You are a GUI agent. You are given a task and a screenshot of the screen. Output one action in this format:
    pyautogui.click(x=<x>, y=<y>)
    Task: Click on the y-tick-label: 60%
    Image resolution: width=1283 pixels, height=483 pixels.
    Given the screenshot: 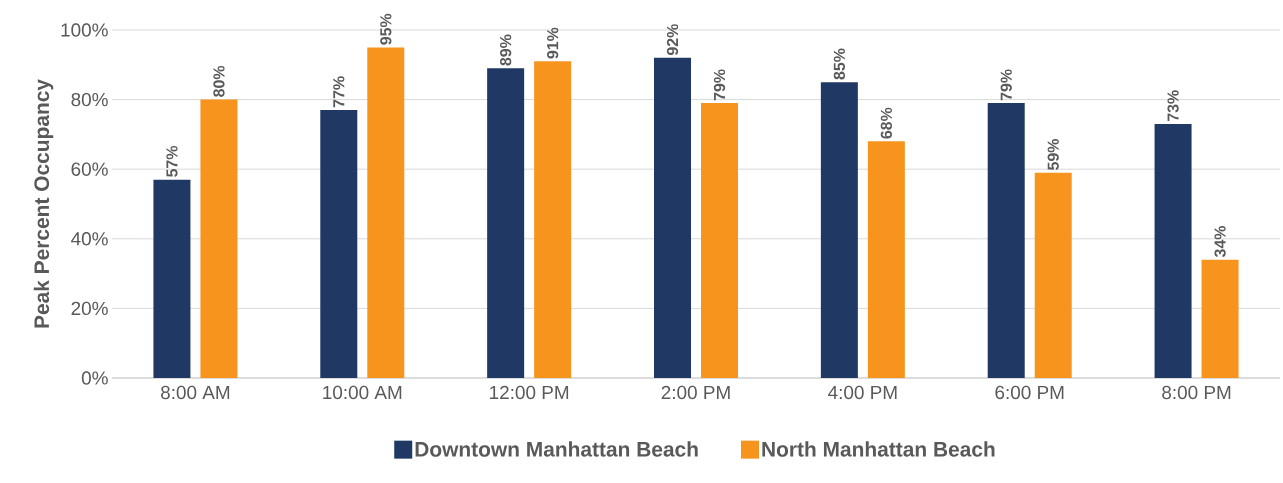 What is the action you would take?
    pyautogui.click(x=89, y=169)
    